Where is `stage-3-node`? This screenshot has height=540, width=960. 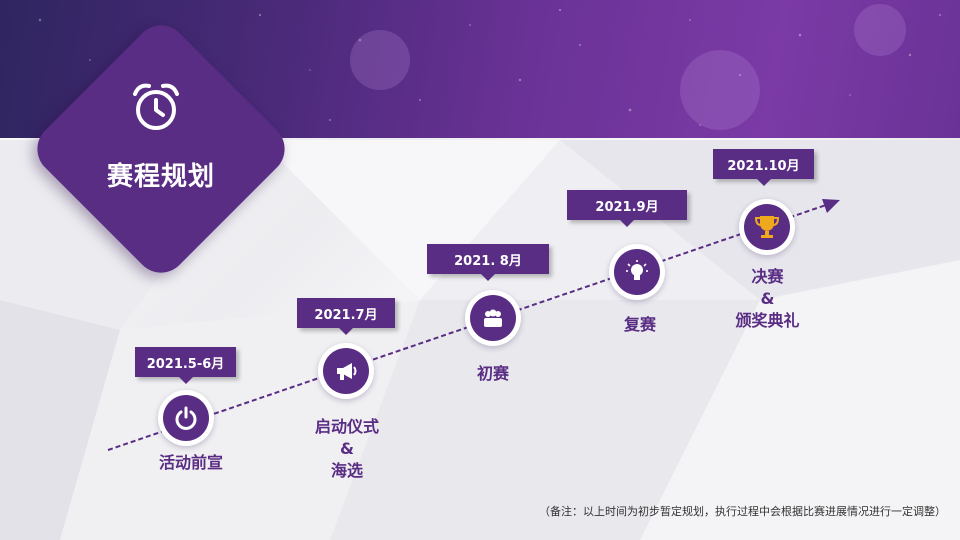
stage-3-node is located at coordinates (493, 318).